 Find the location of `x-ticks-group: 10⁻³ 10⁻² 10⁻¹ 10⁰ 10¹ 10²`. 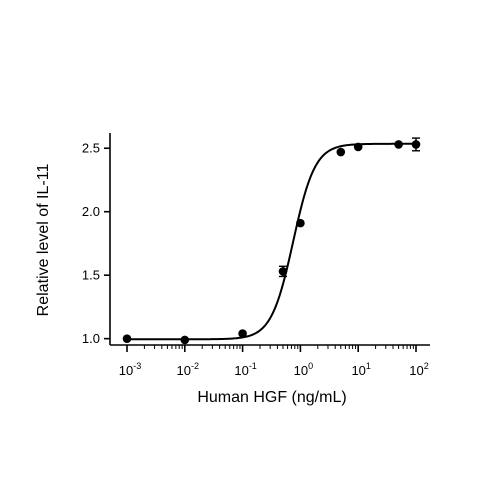

x-ticks-group: 10⁻³ 10⁻² 10⁻¹ 10⁰ 10¹ 10² is located at coordinates (274, 361).